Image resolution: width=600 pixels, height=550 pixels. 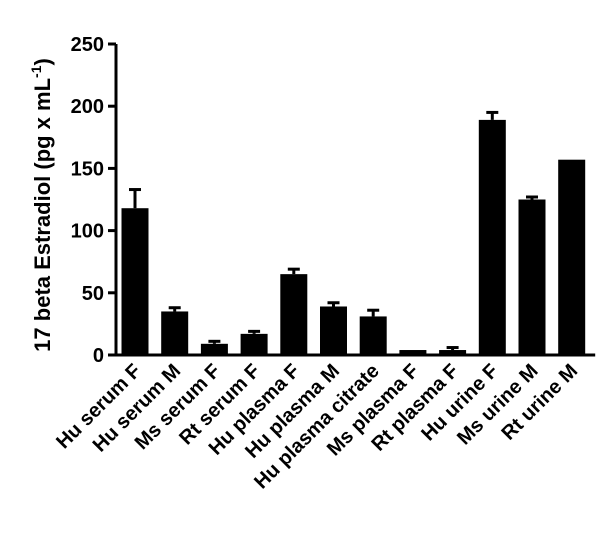 What do you see at coordinates (42, 215) in the screenshot?
I see `y-axis-title-main: 17 beta Estradiol (pg x mL` at bounding box center [42, 215].